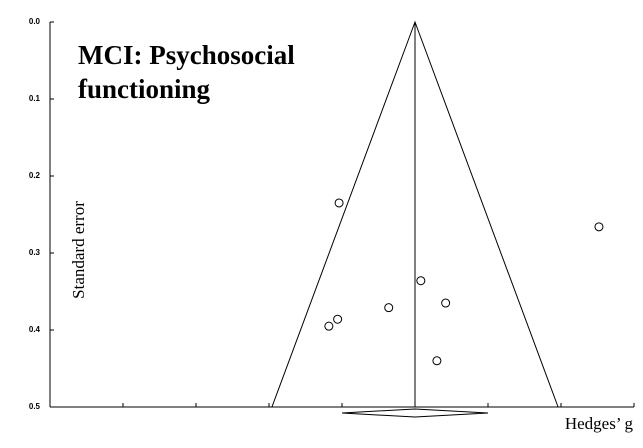 Image resolution: width=643 pixels, height=448 pixels. Describe the element at coordinates (78, 250) in the screenshot. I see `y-axis-label: Standard error` at that location.